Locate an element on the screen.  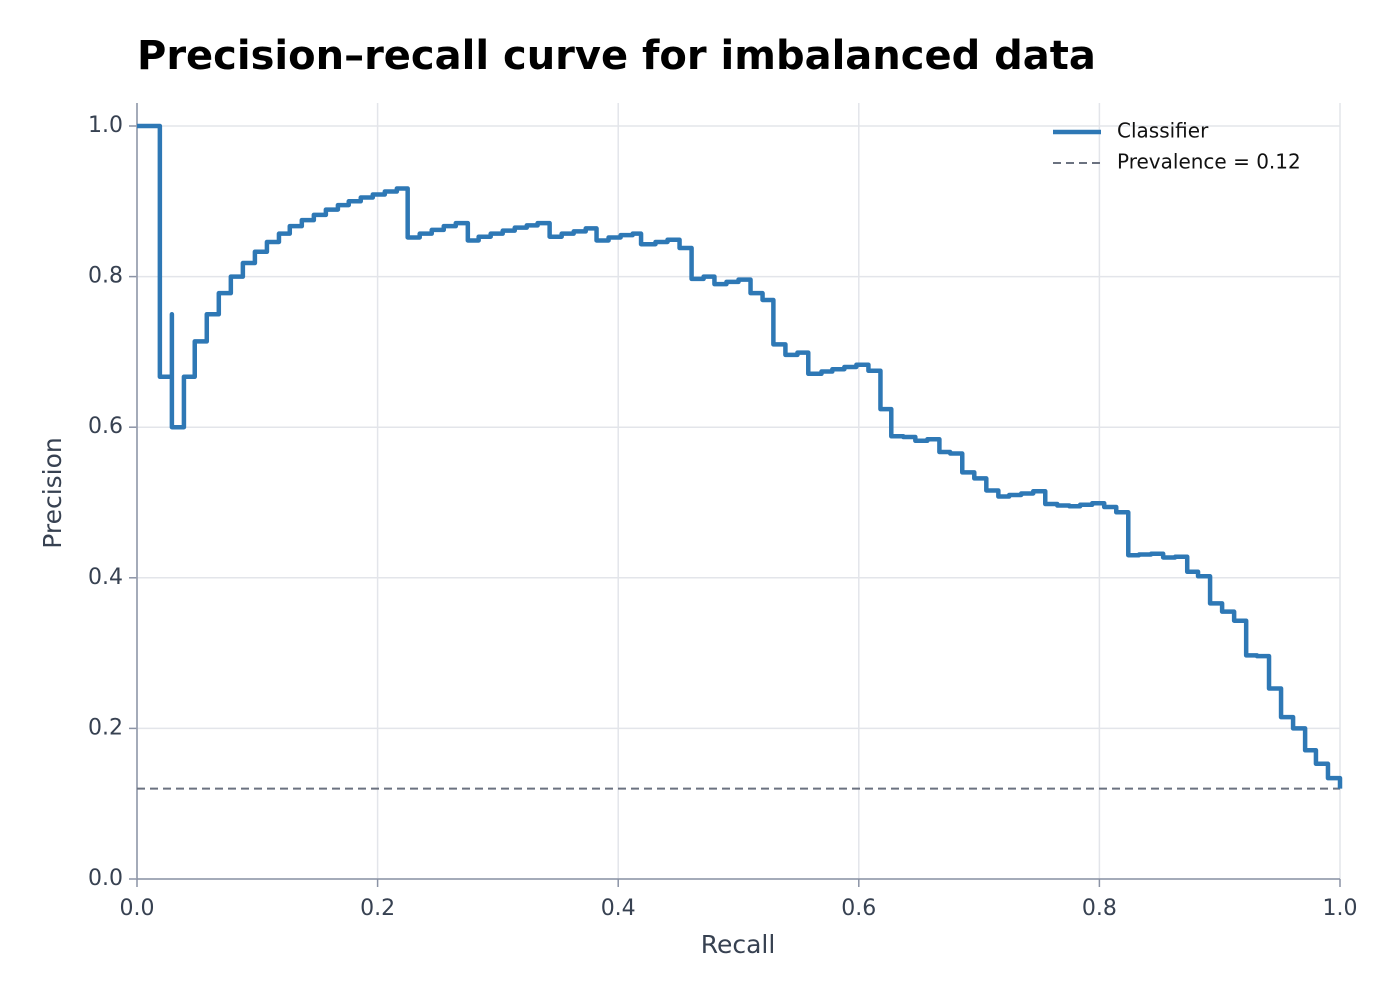
x-tick-label: 1.0 is located at coordinates (1340, 908).